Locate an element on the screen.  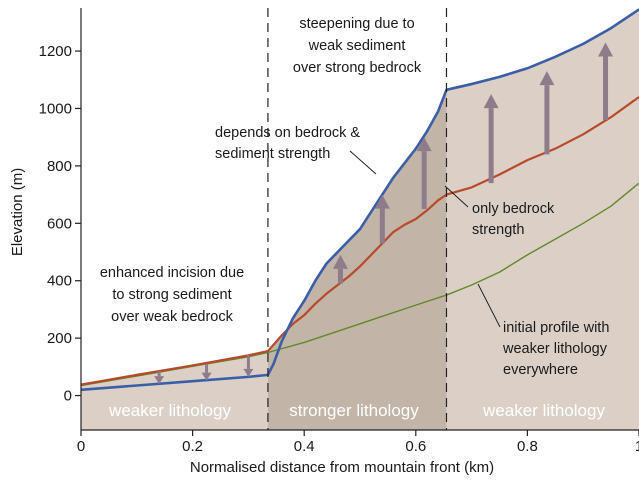
y-tick-label: 0 is located at coordinates (68, 396).